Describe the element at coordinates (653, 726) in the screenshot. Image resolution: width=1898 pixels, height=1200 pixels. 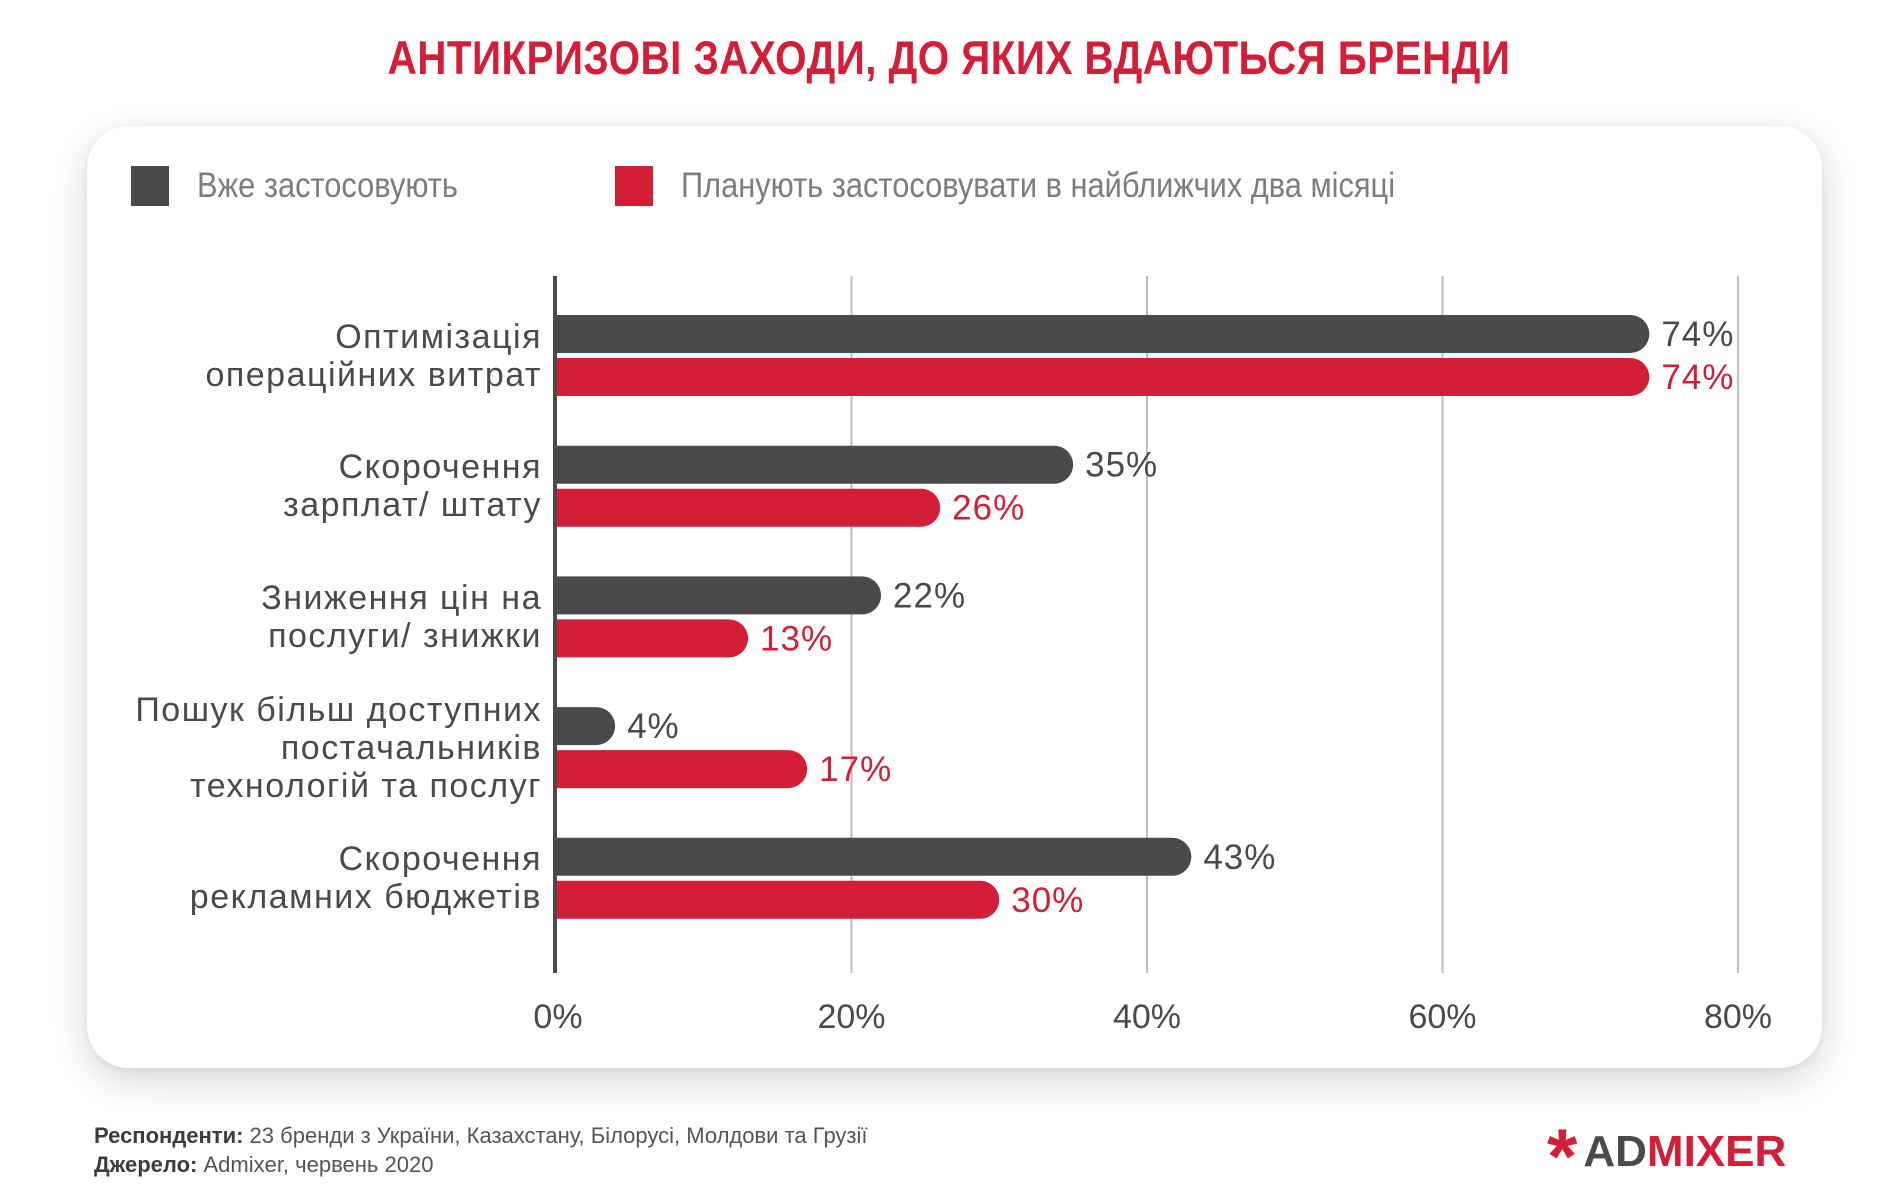
I see `value-label-already-3: 4%` at that location.